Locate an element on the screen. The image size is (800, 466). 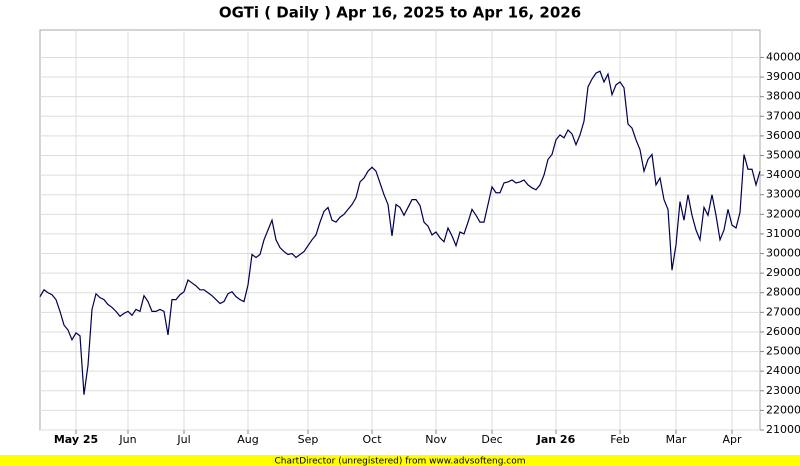
y-tick-label: 37000 is located at coordinates (783, 115).